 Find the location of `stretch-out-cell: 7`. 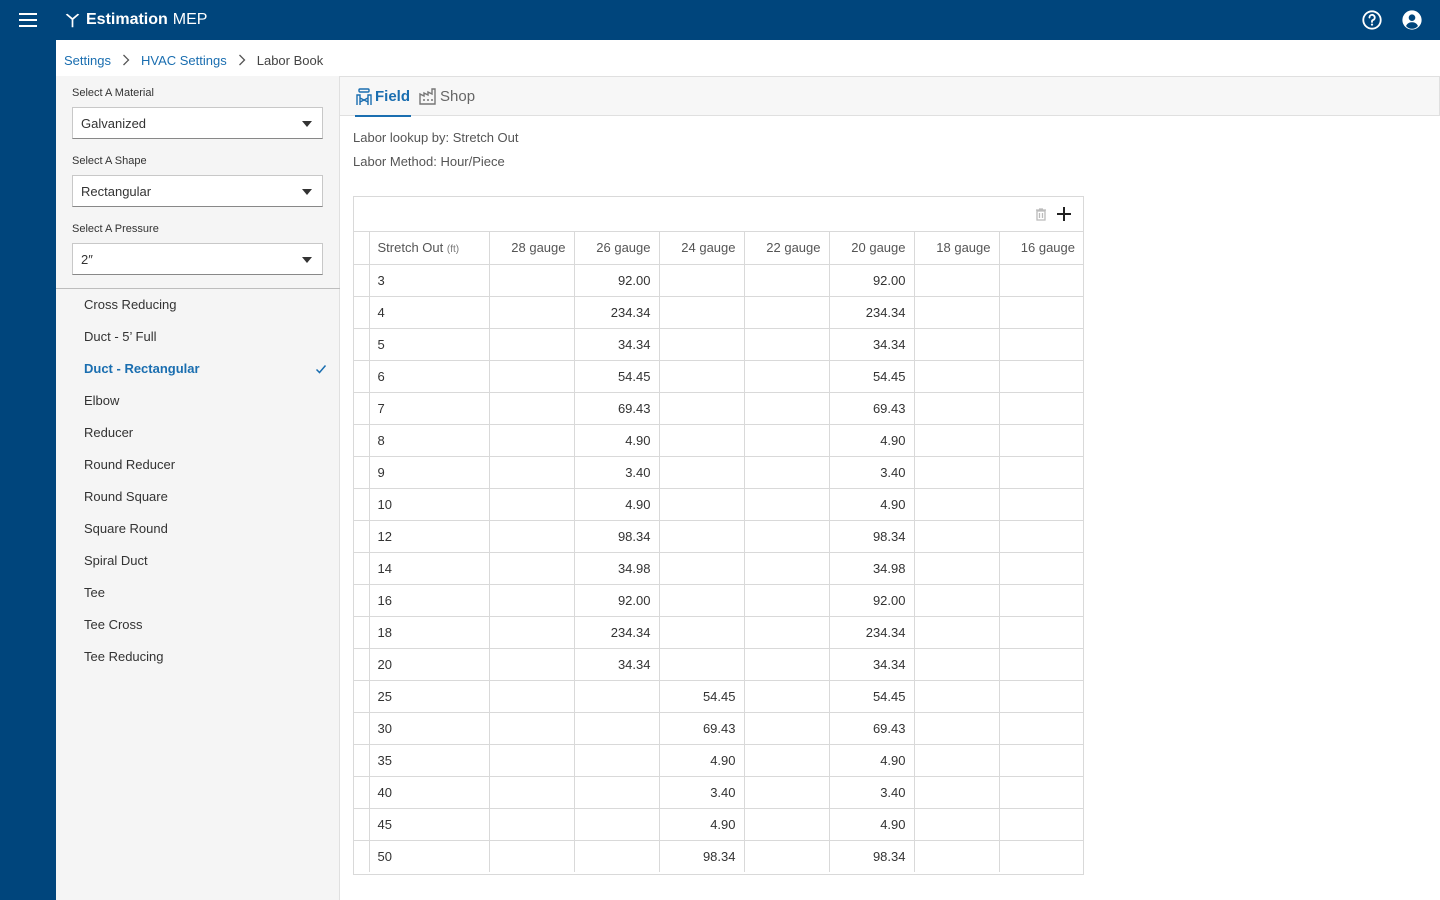

stretch-out-cell: 7 is located at coordinates (429, 408).